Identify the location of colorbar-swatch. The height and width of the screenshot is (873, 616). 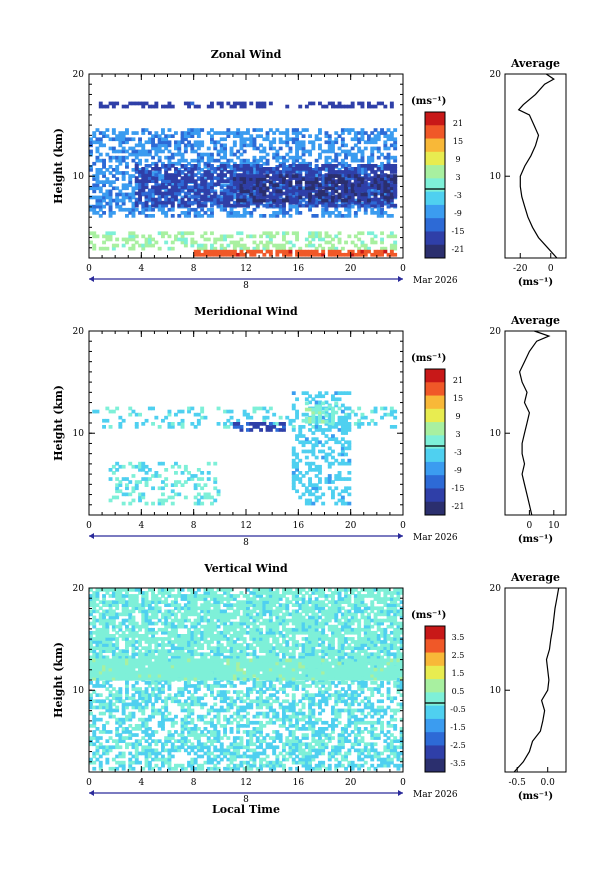
(435, 145).